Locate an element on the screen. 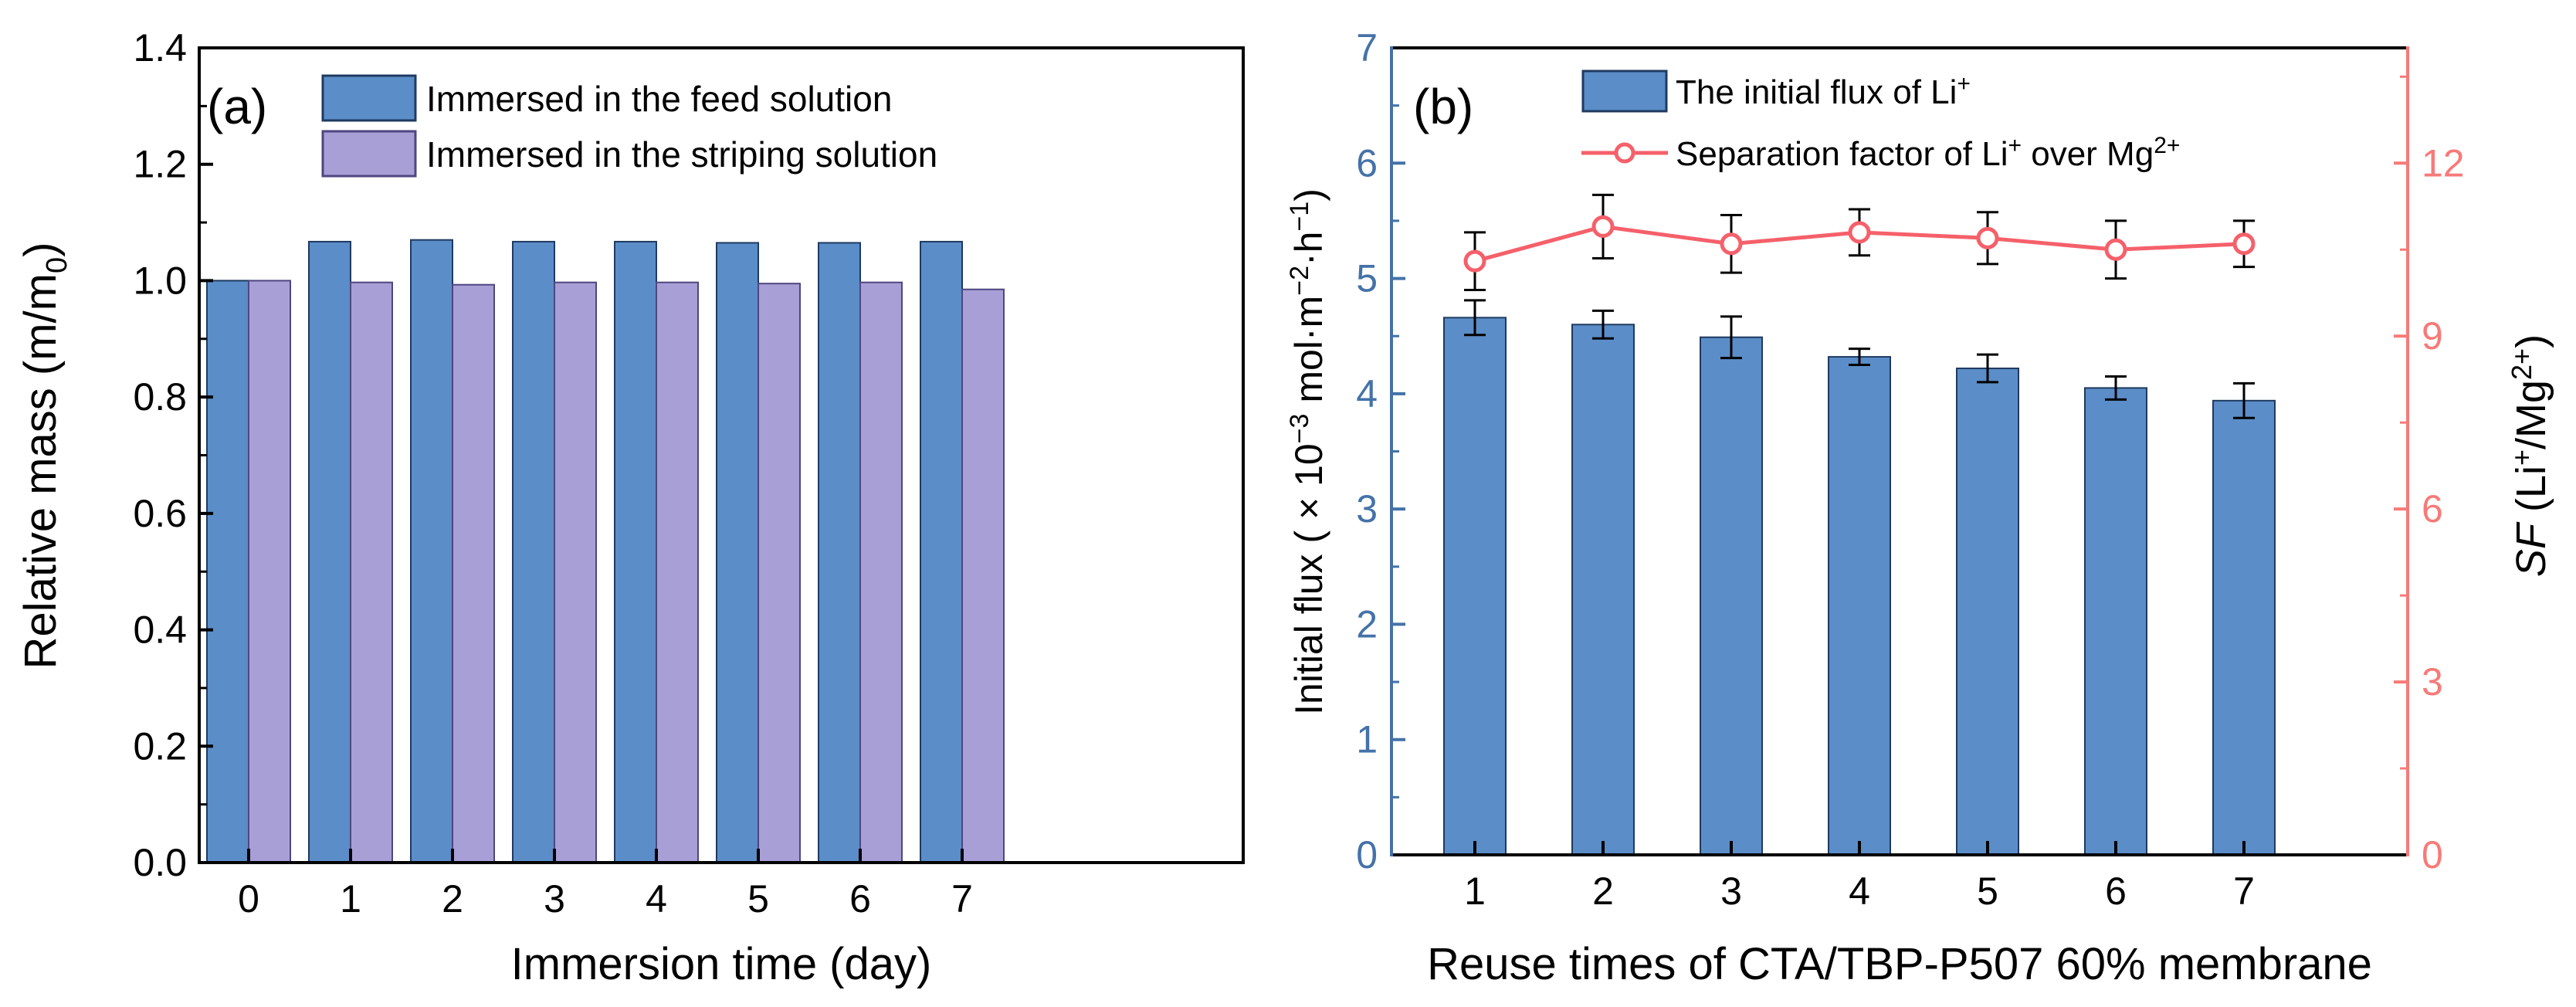 This screenshot has width=2576, height=1007. right-y-tick-label: 3 is located at coordinates (2432, 682).